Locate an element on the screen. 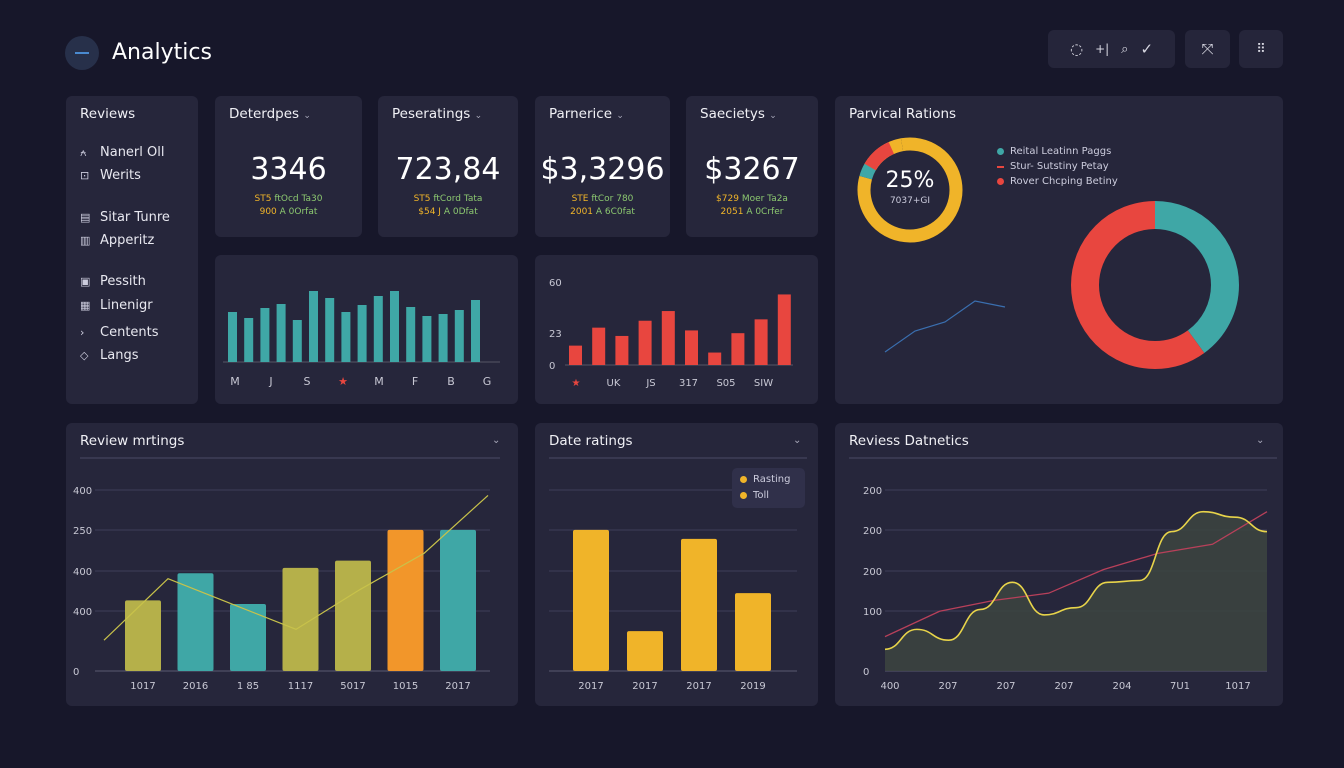  y-tick-label: 0 is located at coordinates (866, 672).